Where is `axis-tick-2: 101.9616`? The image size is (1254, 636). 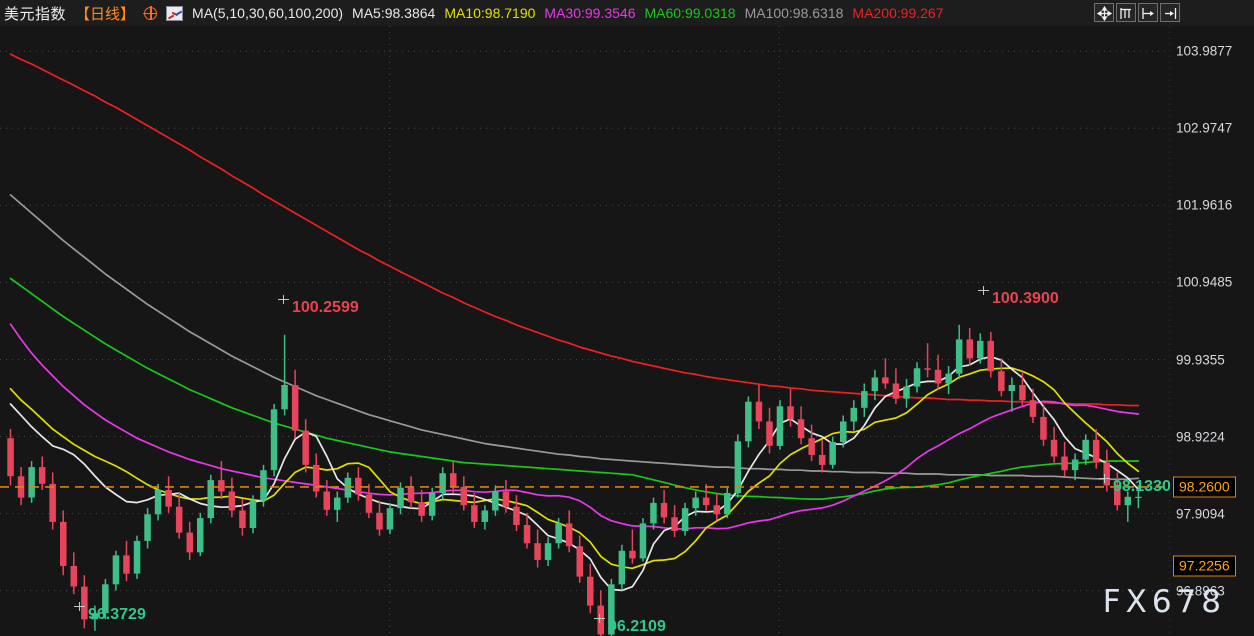
axis-tick-2: 101.9616 is located at coordinates (1204, 205).